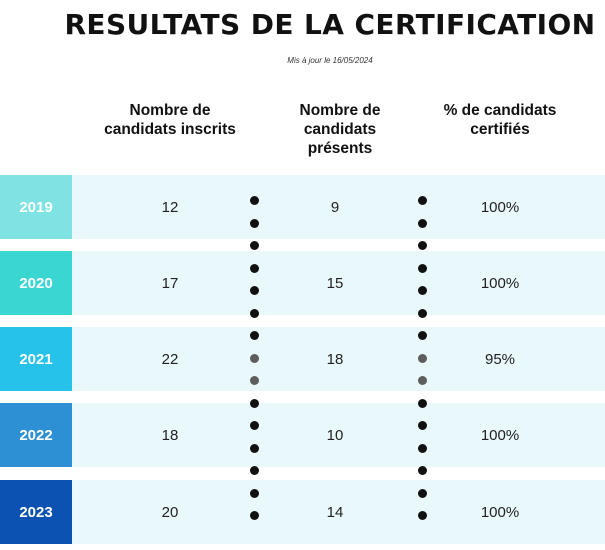  Describe the element at coordinates (36, 359) in the screenshot. I see `year-label: 2021` at that location.